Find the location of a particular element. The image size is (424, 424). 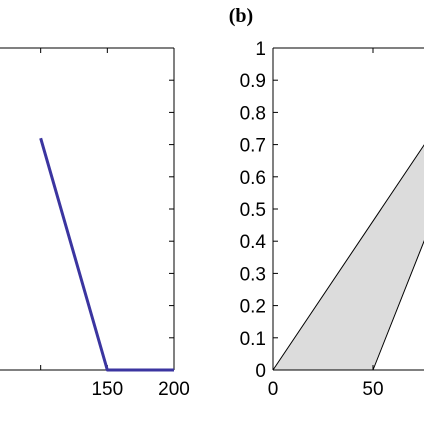

panel-b-y-tick-label: 0.6 is located at coordinates (253, 178).